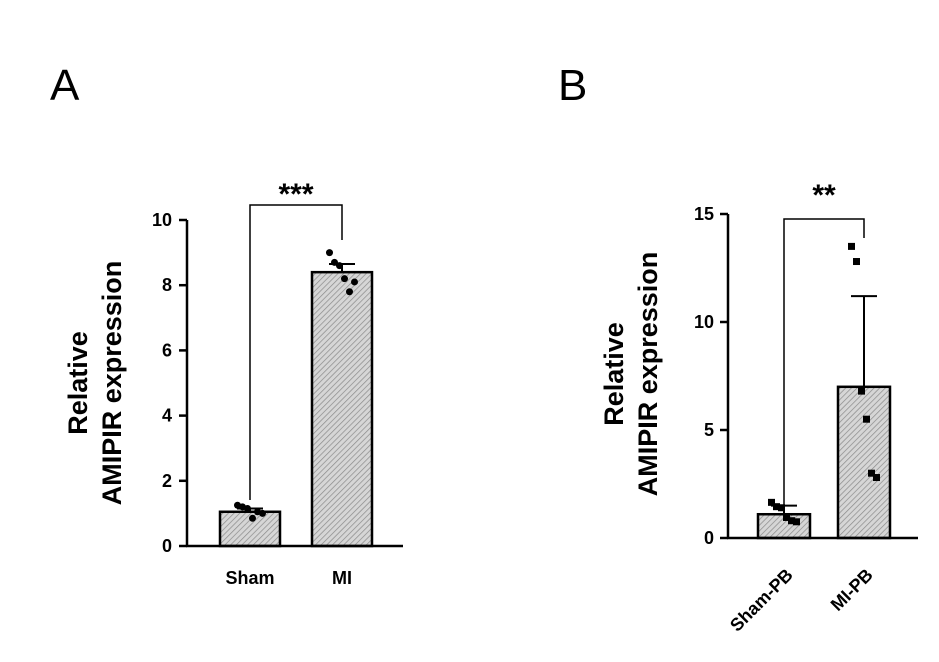 The image size is (939, 662). Describe the element at coordinates (709, 538) in the screenshot. I see `panel-b-y-tick-label: 0` at that location.